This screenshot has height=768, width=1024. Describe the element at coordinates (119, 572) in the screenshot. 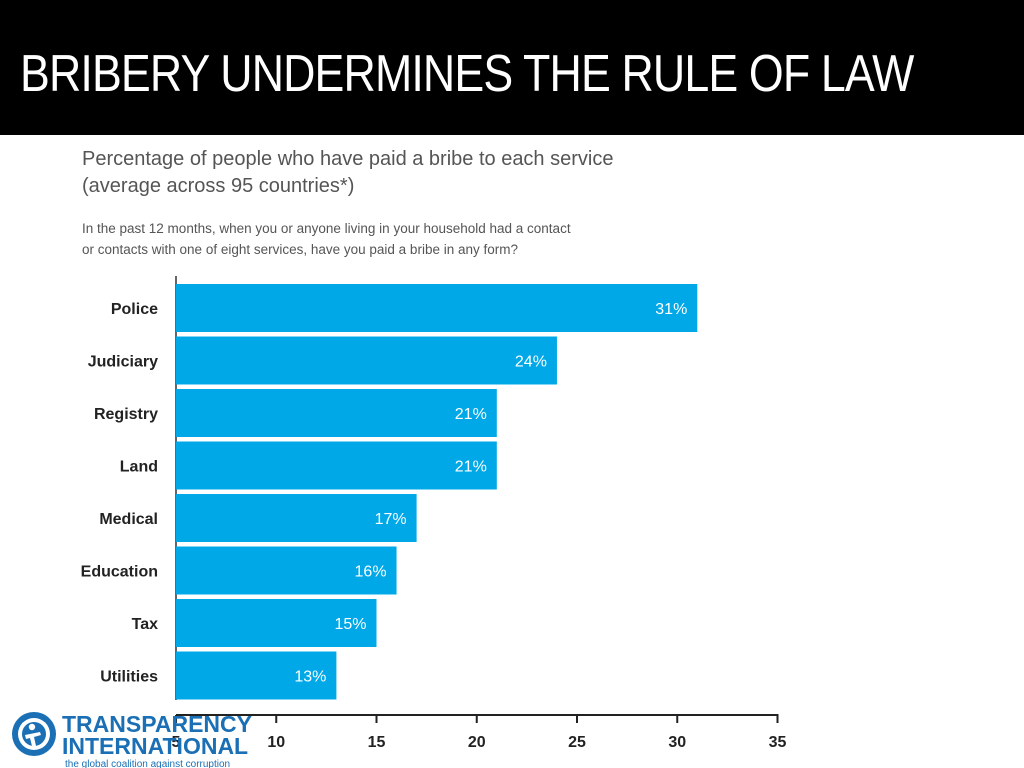

I see `category-label-education: Education` at that location.